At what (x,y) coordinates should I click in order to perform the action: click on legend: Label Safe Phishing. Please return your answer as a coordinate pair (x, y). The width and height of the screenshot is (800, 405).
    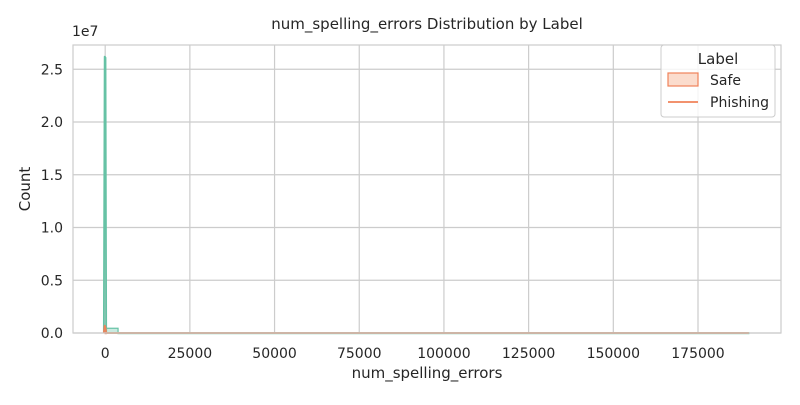
    Looking at the image, I should click on (718, 81).